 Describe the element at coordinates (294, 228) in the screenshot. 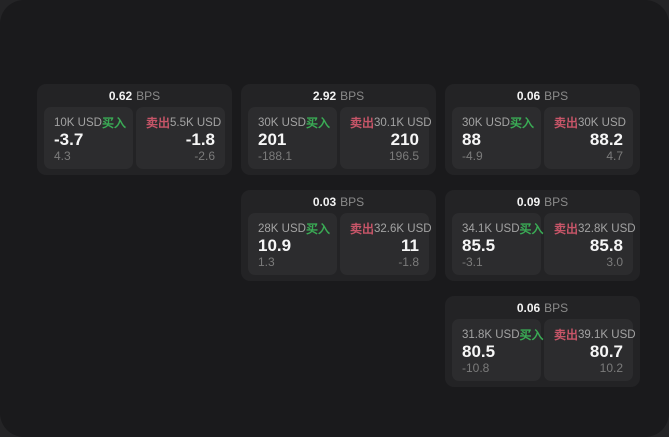

I see `buy-panel-top-row: 28K USD 买入` at that location.